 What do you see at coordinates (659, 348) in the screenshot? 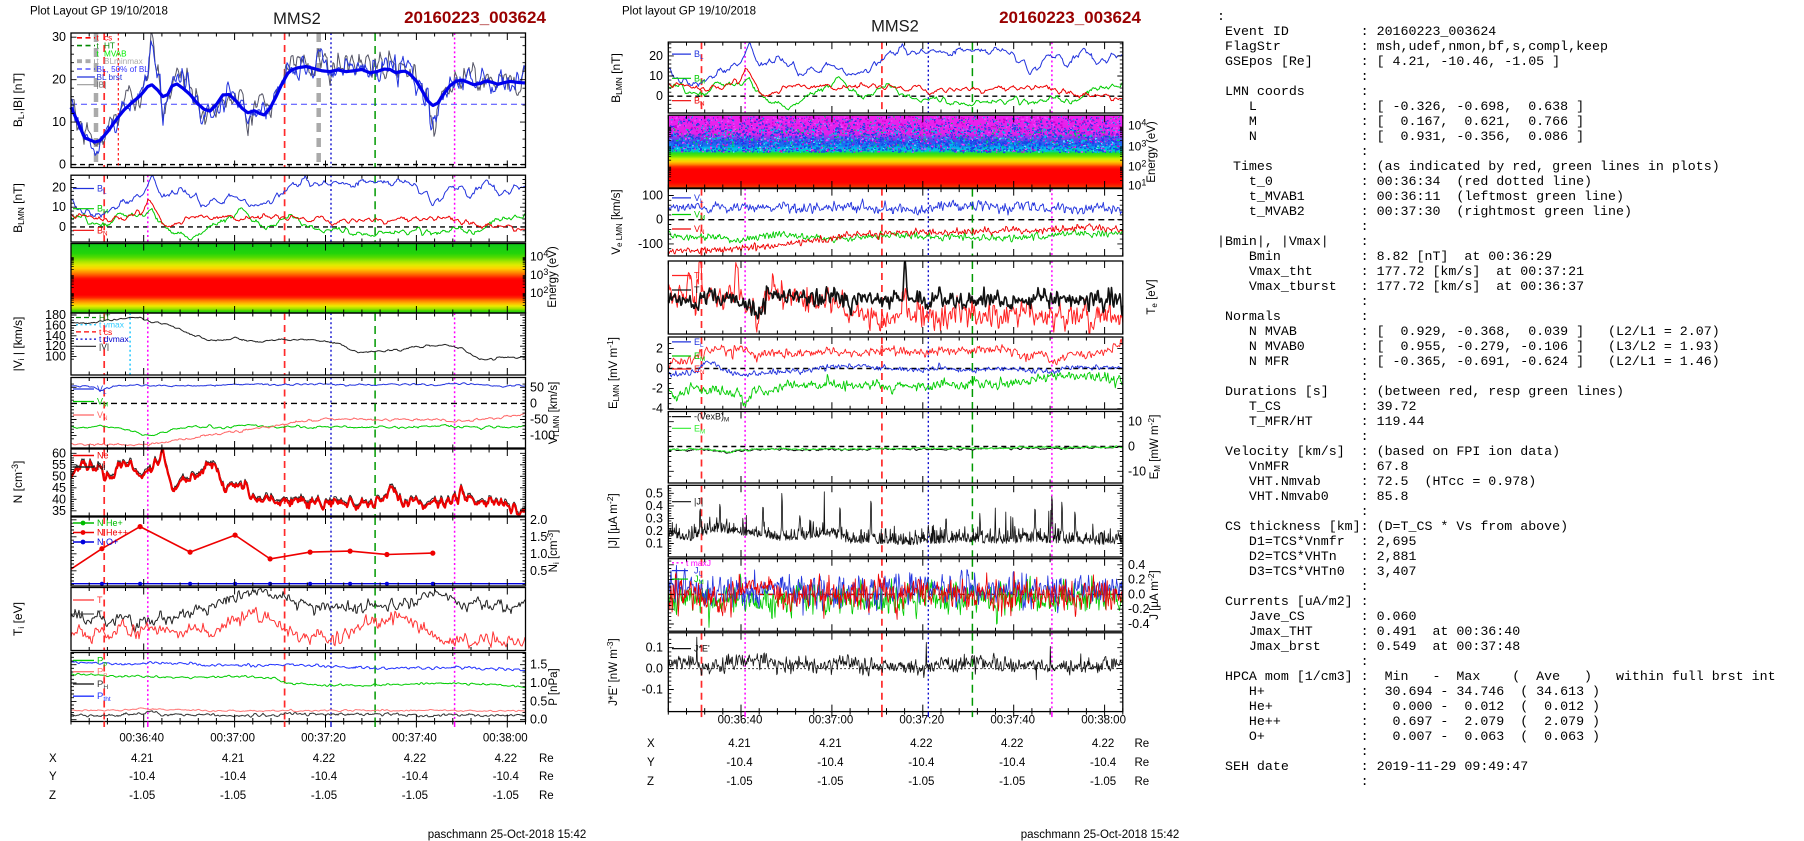
I see `svg-text: 2` at bounding box center [659, 348].